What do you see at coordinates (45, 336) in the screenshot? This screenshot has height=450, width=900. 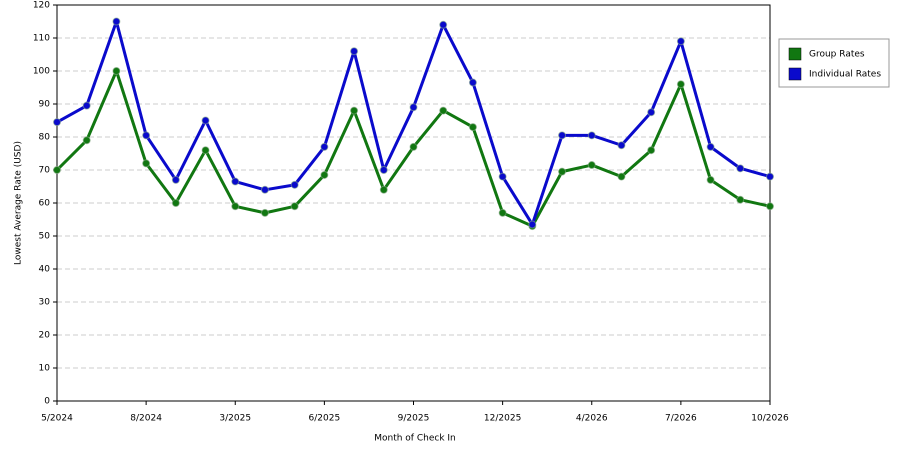 I see `y-tick-label: 20` at bounding box center [45, 336].